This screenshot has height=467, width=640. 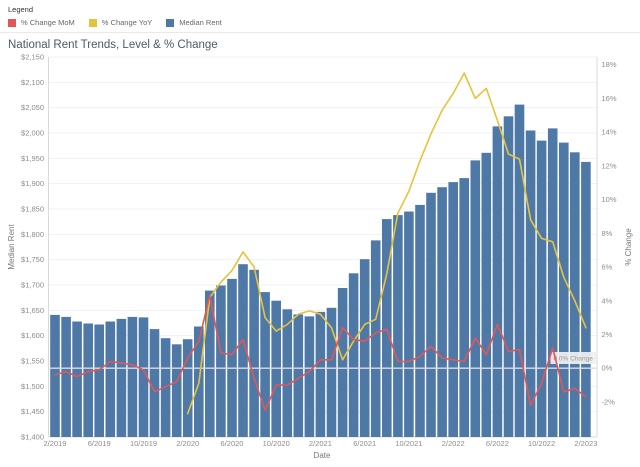 I want to click on x-axis-tick-label: 10/2019, so click(x=143, y=443).